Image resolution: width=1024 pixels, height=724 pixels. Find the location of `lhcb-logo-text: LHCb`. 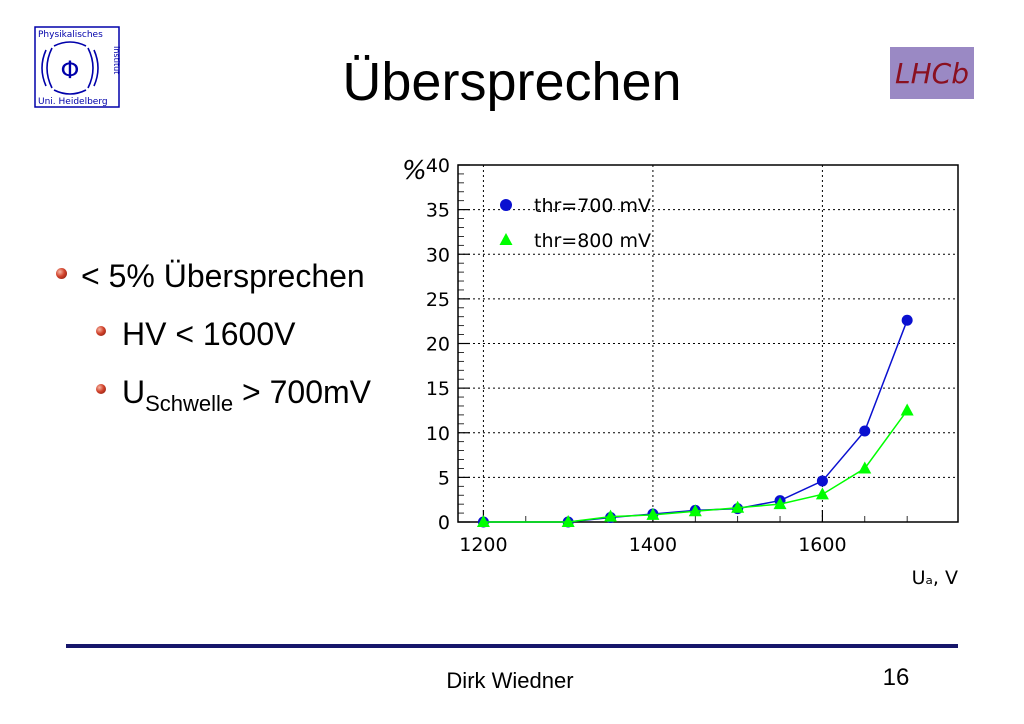

lhcb-logo-text: LHCb is located at coordinates (932, 73).